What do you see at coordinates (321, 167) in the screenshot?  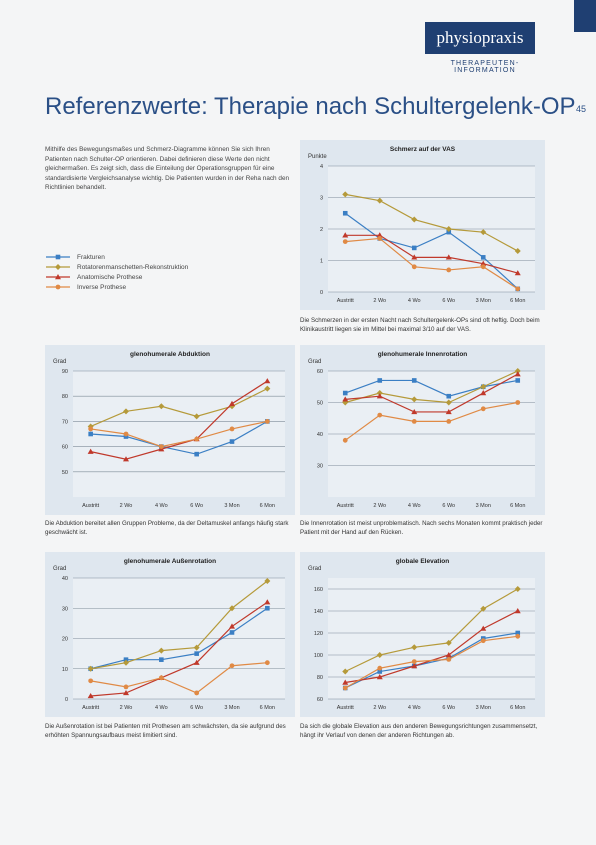 I see `y-tick-label: 4` at bounding box center [321, 167].